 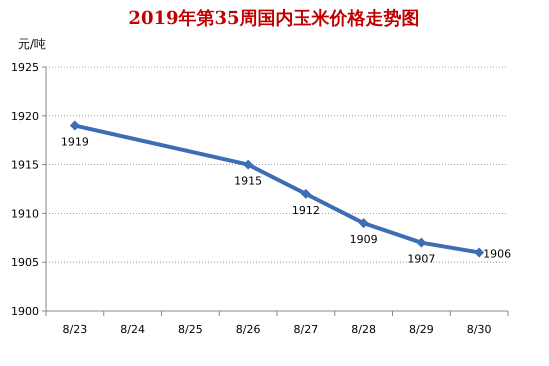 What do you see at coordinates (363, 329) in the screenshot?
I see `x-tick-label: 8/28` at bounding box center [363, 329].